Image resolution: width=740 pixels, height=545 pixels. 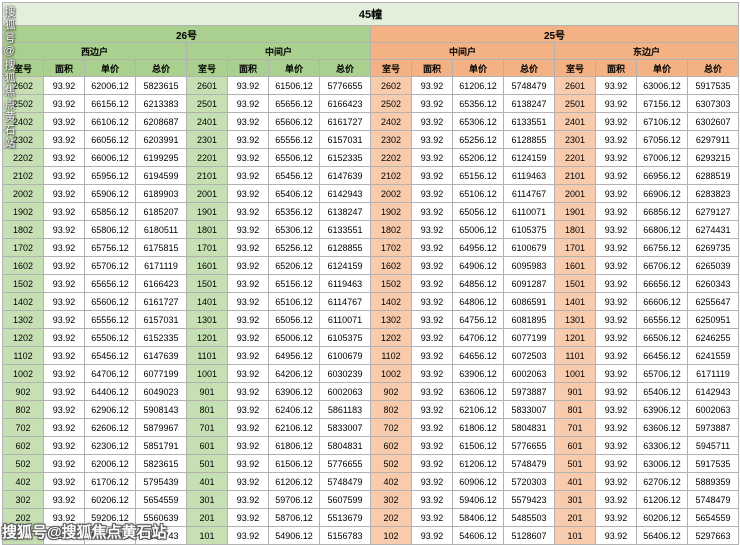 What do you see at coordinates (94, 51) in the screenshot?
I see `unit-type-header-west: 西边户` at bounding box center [94, 51].